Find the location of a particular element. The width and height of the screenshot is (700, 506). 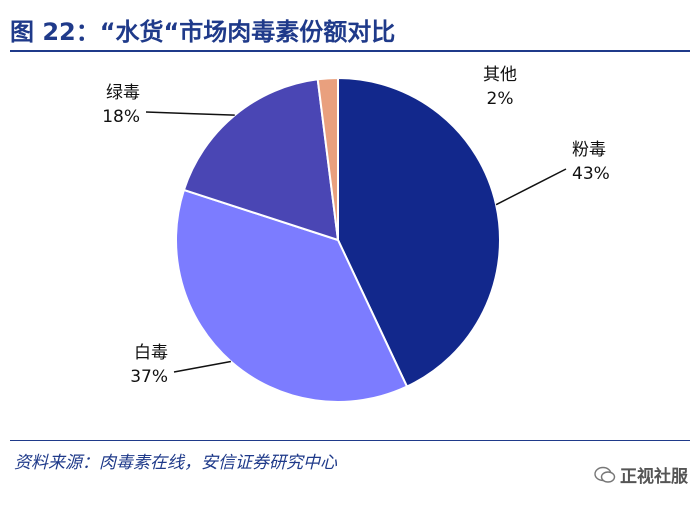

slice-label-0: 粉毒 is located at coordinates (589, 150).